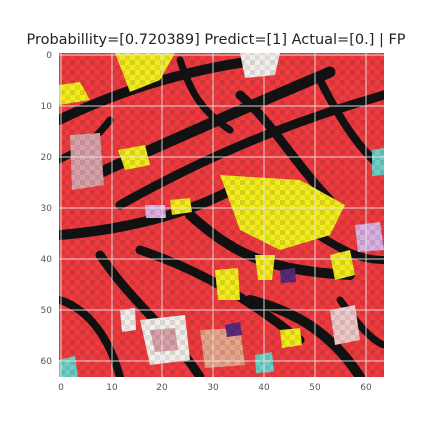  Describe the element at coordinates (47, 362) in the screenshot. I see `y-tick-label: 60` at that location.